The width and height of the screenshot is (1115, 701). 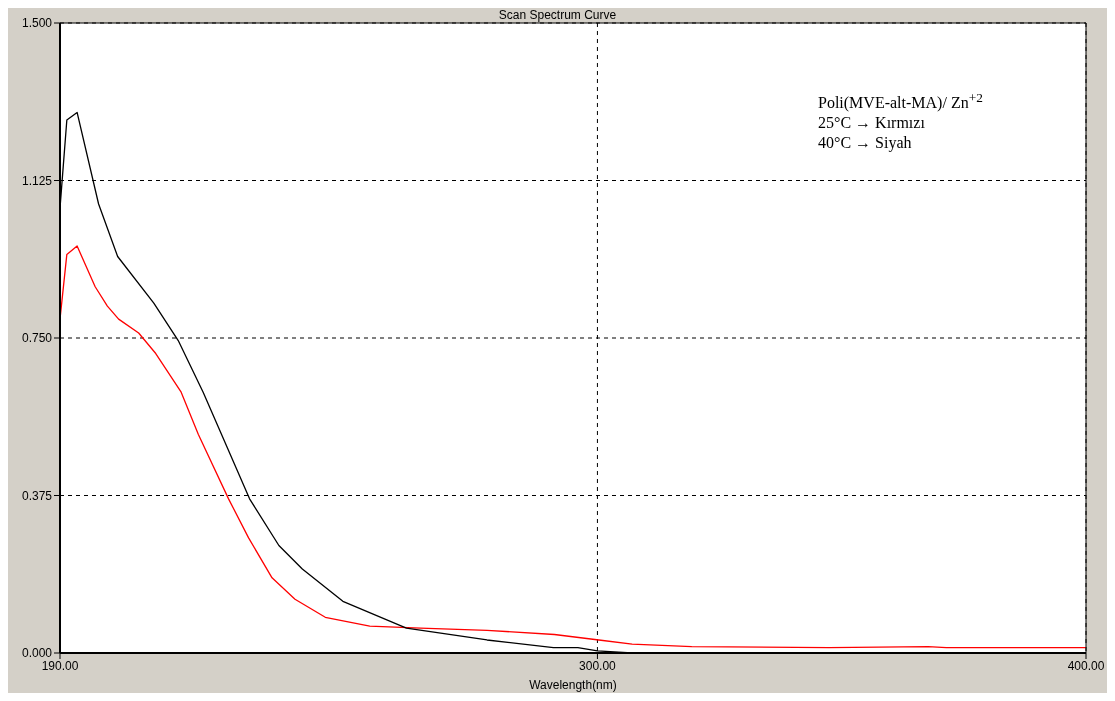 I want to click on x-tick-label: 190.00, so click(x=60, y=665).